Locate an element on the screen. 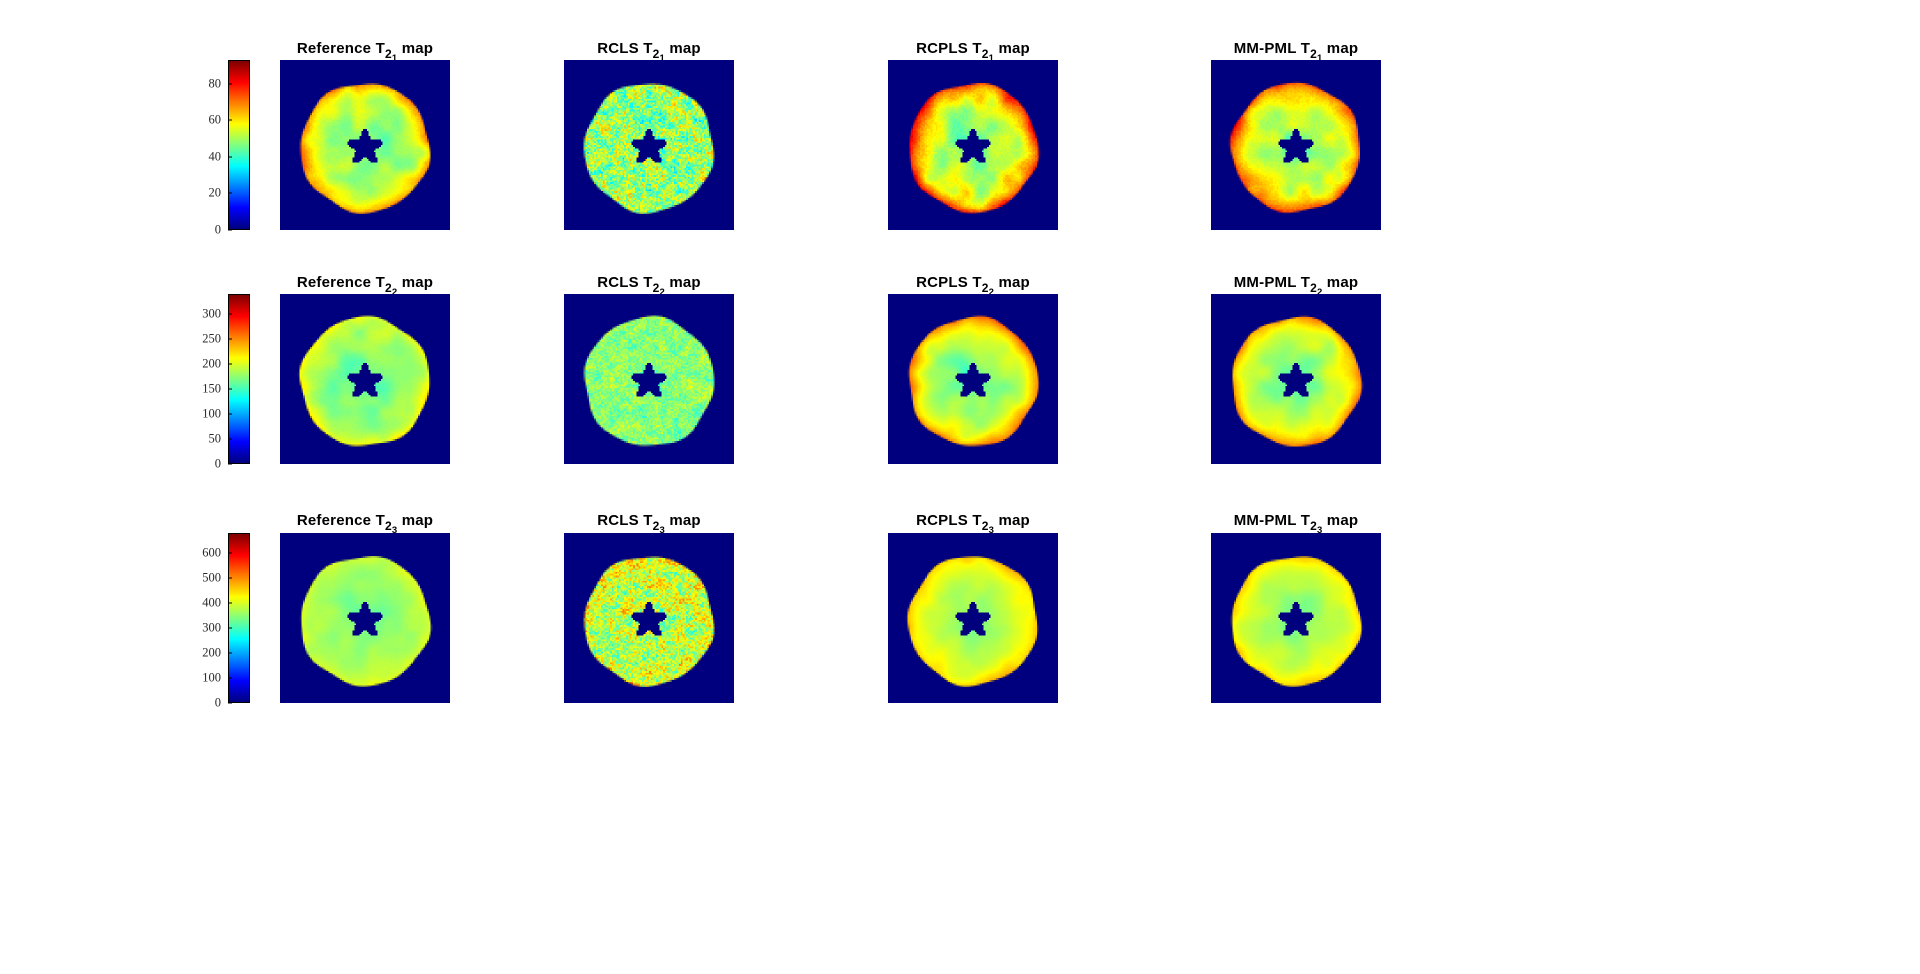 This screenshot has height=974, width=1920. panel-title-p-1-2: RCPLS T22 map is located at coordinates (973, 286).